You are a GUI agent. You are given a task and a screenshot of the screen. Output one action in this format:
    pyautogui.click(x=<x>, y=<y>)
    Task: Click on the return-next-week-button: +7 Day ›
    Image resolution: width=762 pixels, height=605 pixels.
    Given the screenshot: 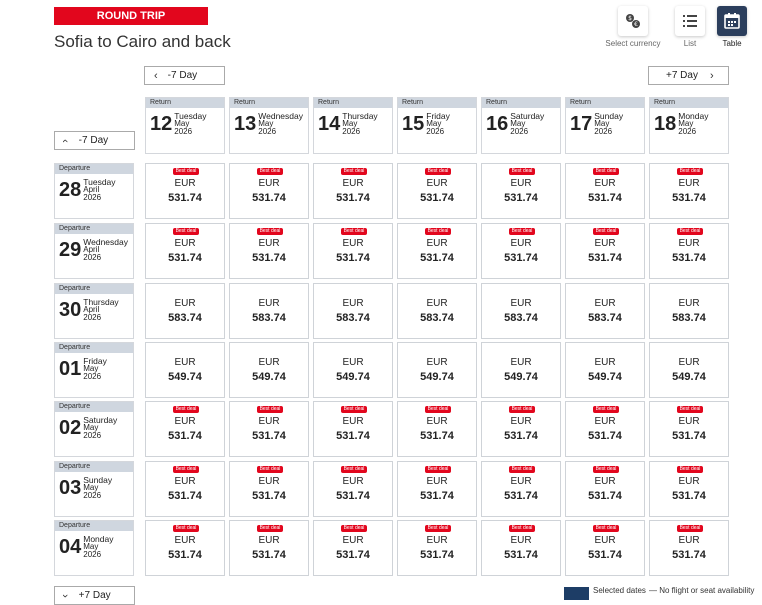 What is the action you would take?
    pyautogui.click(x=688, y=75)
    